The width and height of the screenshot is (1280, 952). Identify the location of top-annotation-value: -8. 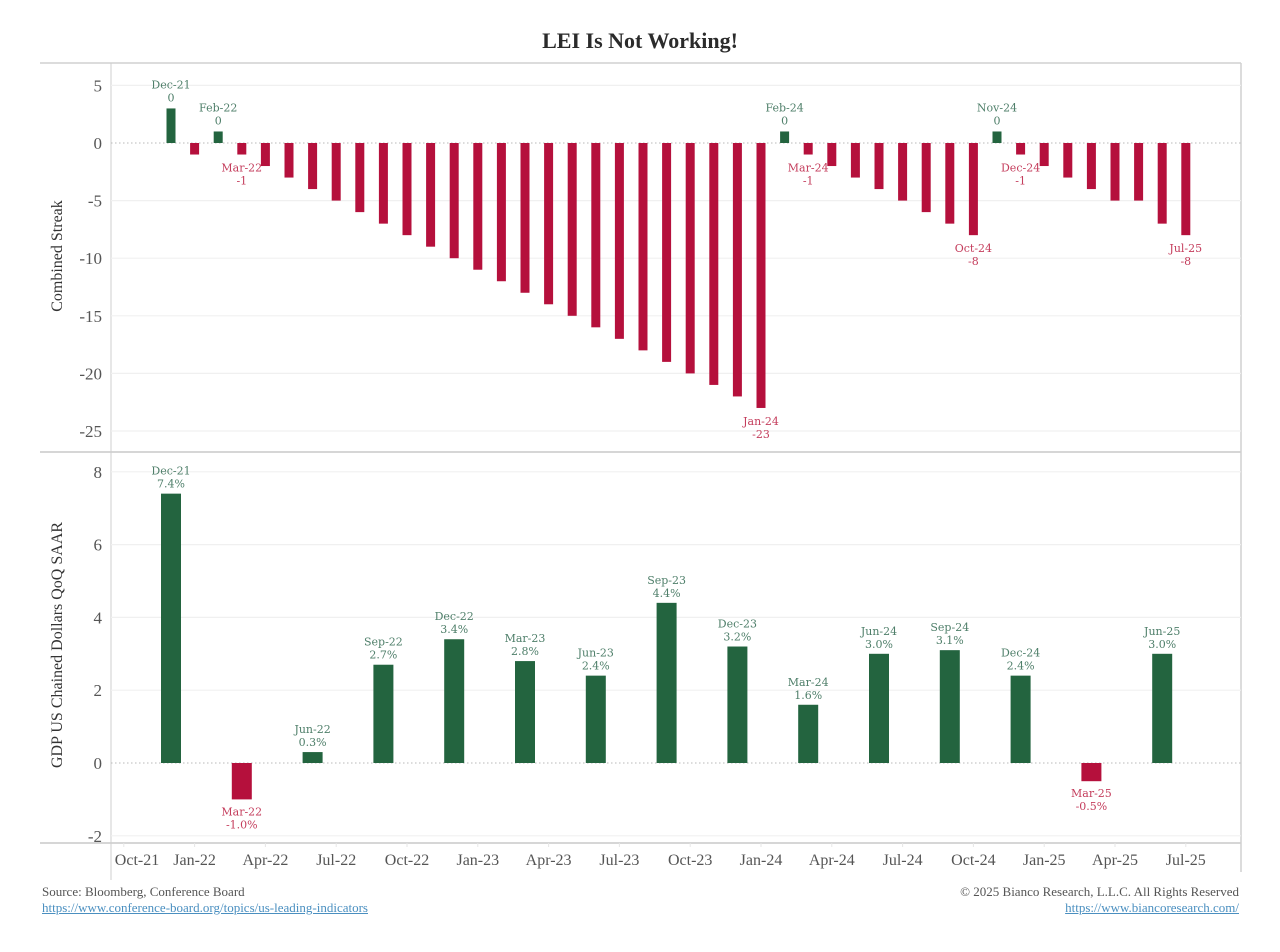
(1185, 261).